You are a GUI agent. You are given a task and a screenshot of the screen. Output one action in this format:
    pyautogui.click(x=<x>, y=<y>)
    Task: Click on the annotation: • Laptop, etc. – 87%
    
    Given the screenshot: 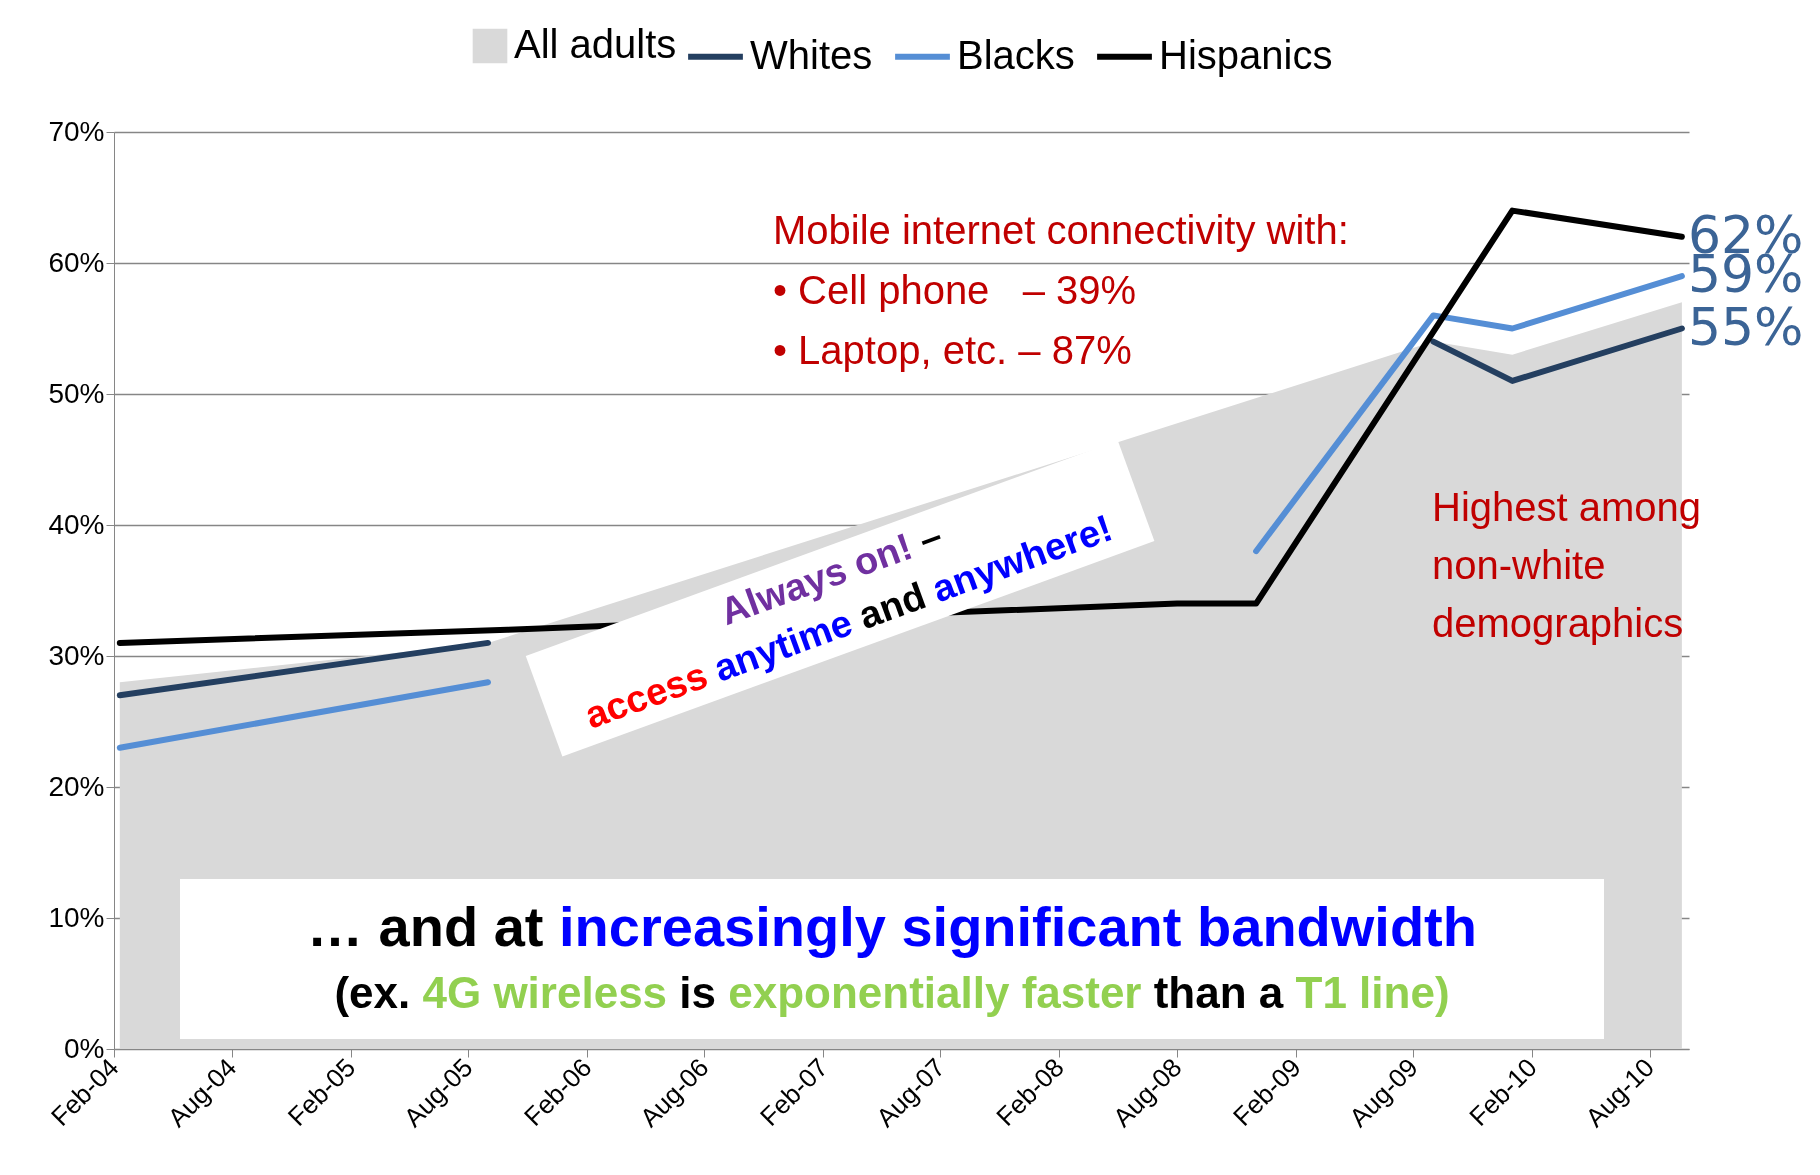 What is the action you would take?
    pyautogui.click(x=952, y=350)
    